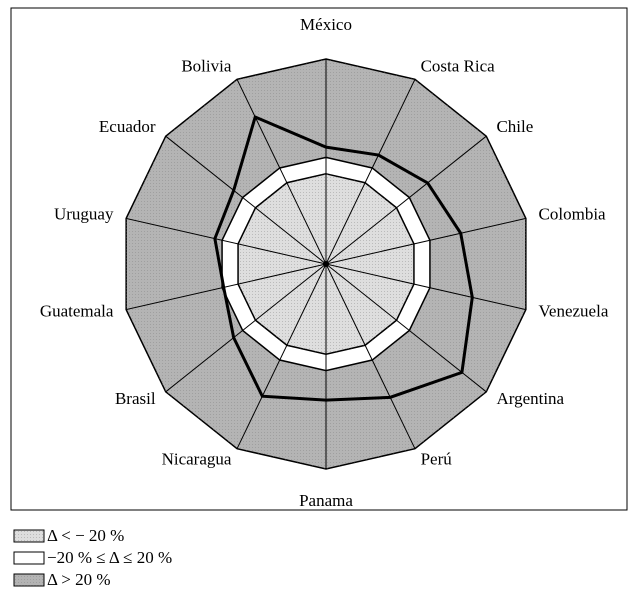 The image size is (631, 598). What do you see at coordinates (573, 213) in the screenshot?
I see `axis-label: Colombia` at bounding box center [573, 213].